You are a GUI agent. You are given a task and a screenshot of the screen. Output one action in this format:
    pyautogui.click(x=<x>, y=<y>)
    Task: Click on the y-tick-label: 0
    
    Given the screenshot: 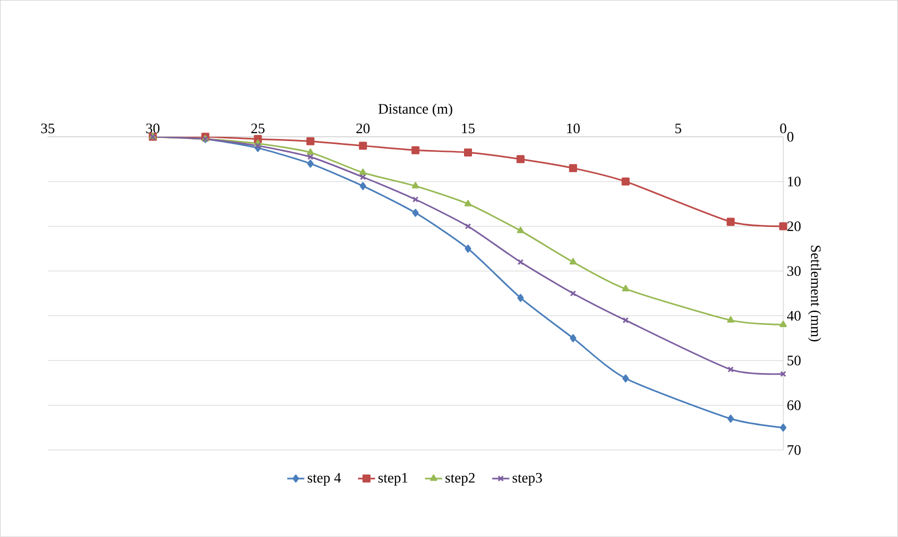 What is the action you would take?
    pyautogui.click(x=790, y=137)
    